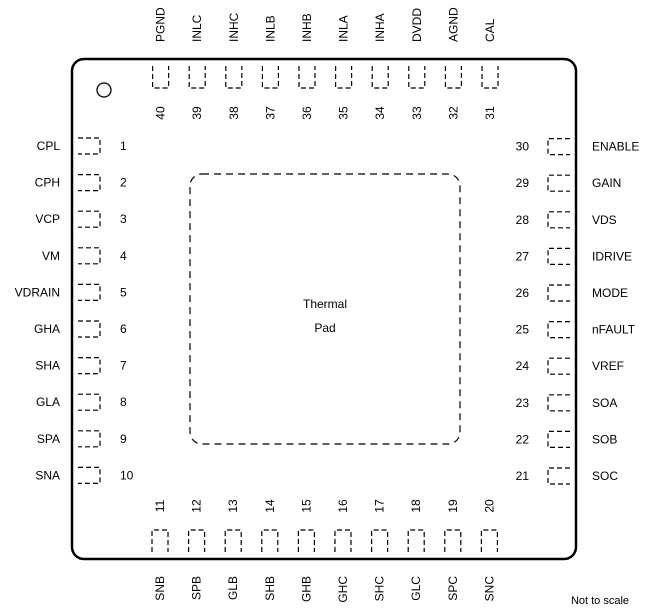 The image size is (649, 608). I want to click on pin-number: 27, so click(523, 256).